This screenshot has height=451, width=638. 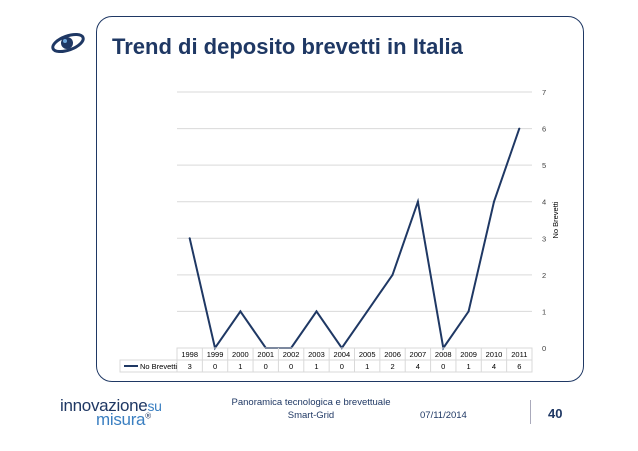 What do you see at coordinates (392, 366) in the screenshot?
I see `data-label: 2` at bounding box center [392, 366].